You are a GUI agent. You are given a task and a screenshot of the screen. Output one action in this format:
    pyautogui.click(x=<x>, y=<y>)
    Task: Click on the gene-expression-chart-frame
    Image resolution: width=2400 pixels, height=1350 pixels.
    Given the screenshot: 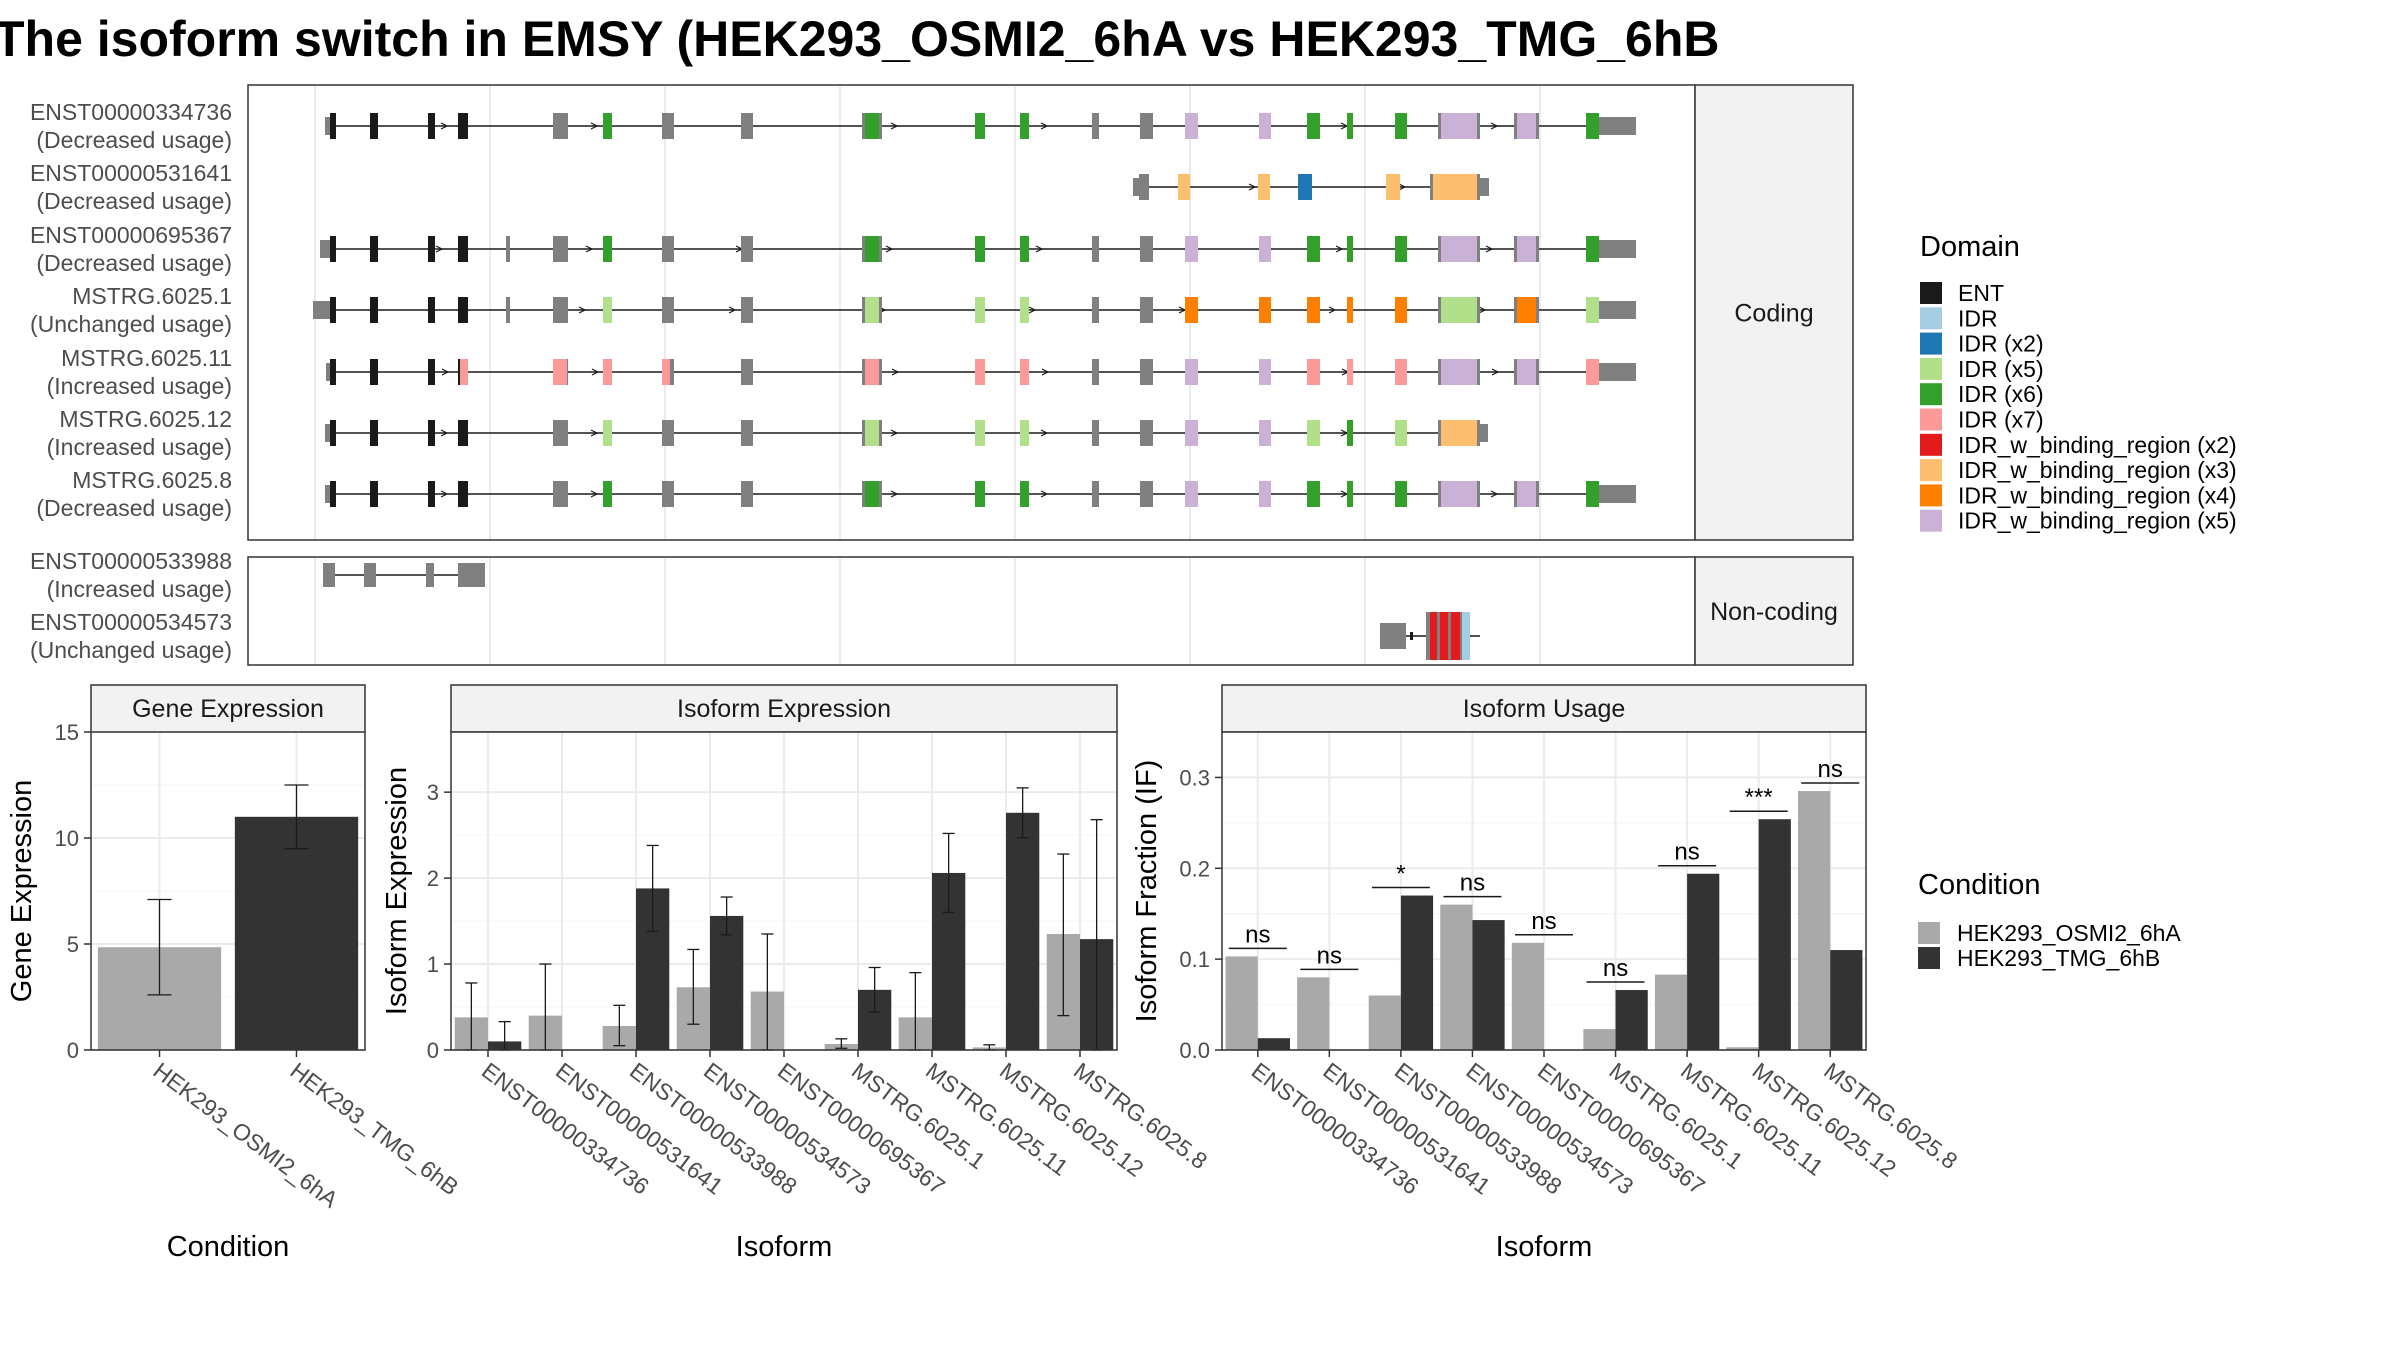 What is the action you would take?
    pyautogui.click(x=228, y=891)
    